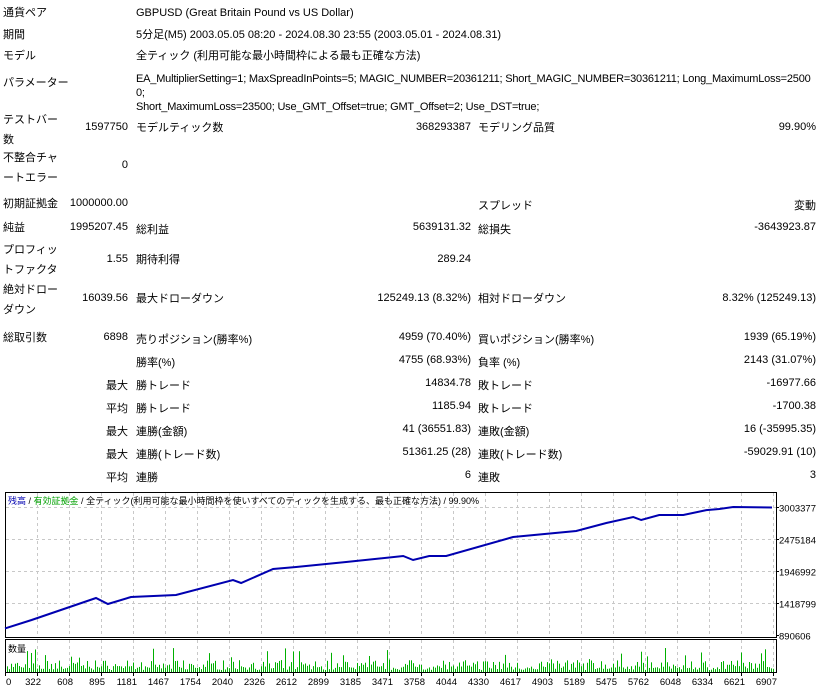 This screenshot has width=821, height=688. I want to click on x-tick-label: 5762, so click(638, 682).